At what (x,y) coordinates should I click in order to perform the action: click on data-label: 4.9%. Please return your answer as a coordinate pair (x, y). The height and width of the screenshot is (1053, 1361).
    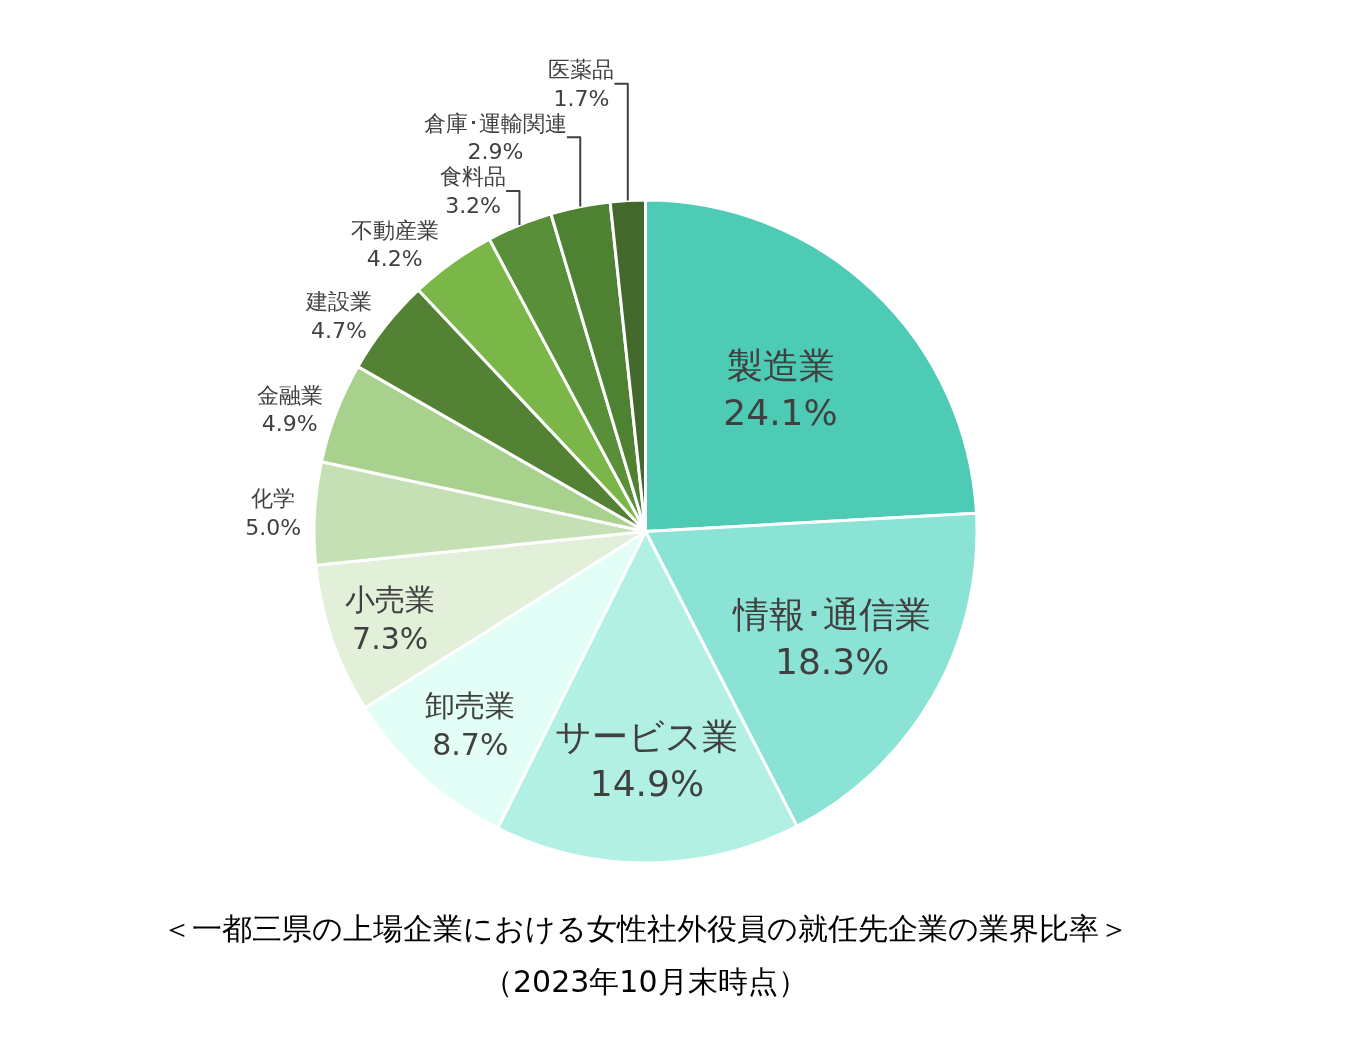
    Looking at the image, I should click on (289, 424).